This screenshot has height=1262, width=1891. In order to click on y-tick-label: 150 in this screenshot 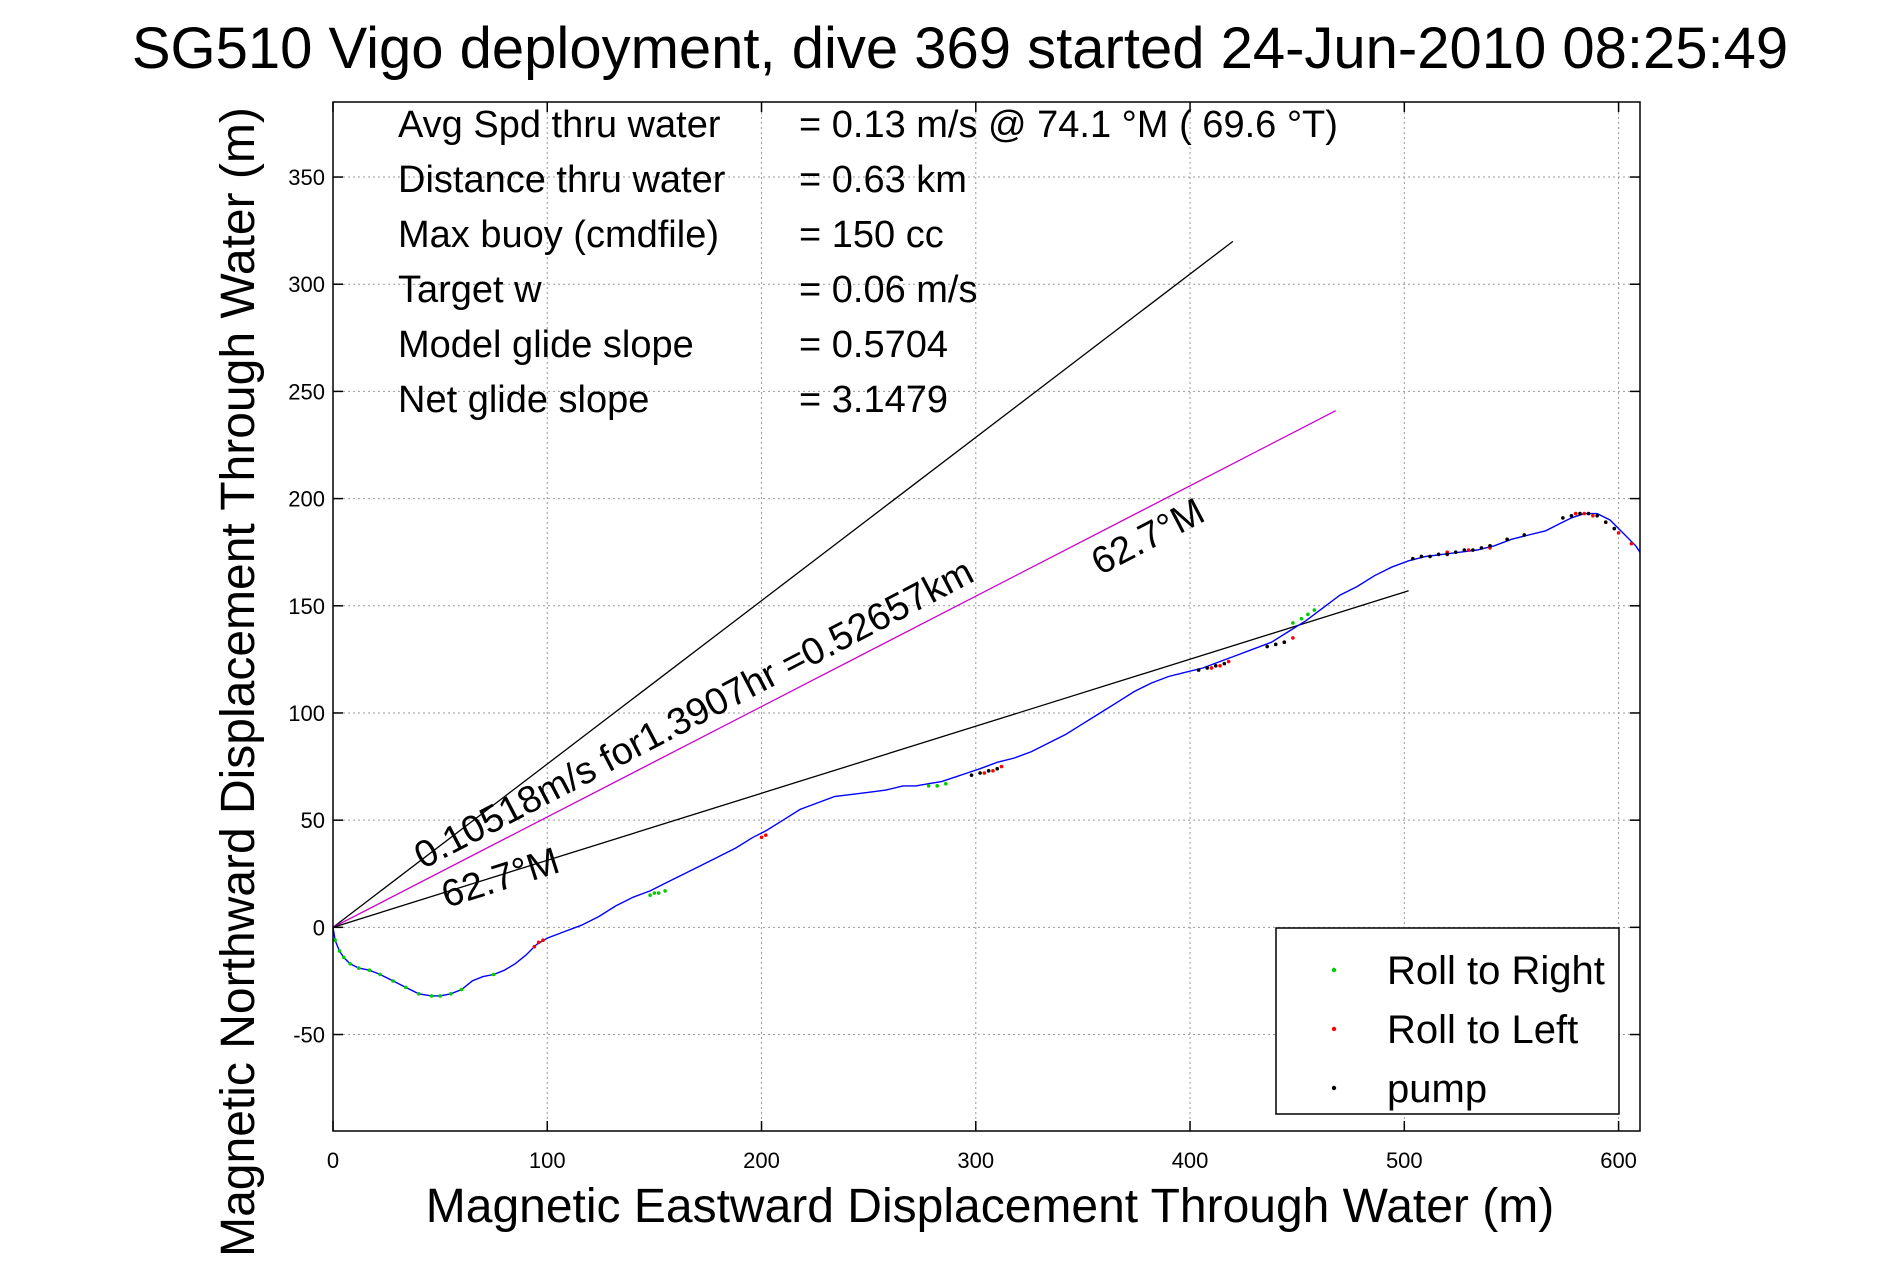, I will do `click(306, 606)`.